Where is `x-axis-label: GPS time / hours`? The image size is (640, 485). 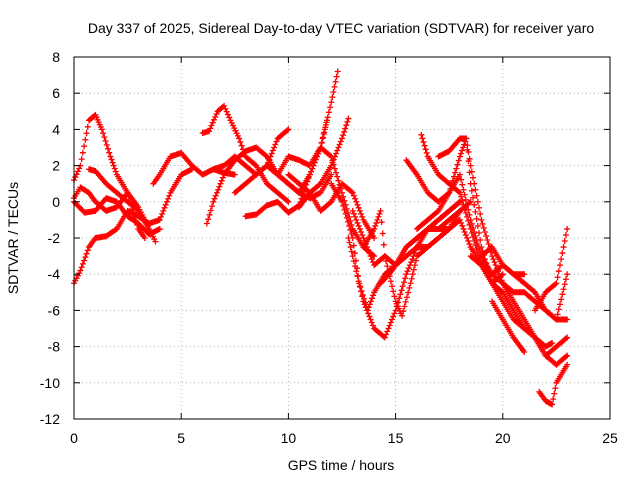 x-axis-label: GPS time / hours is located at coordinates (341, 465).